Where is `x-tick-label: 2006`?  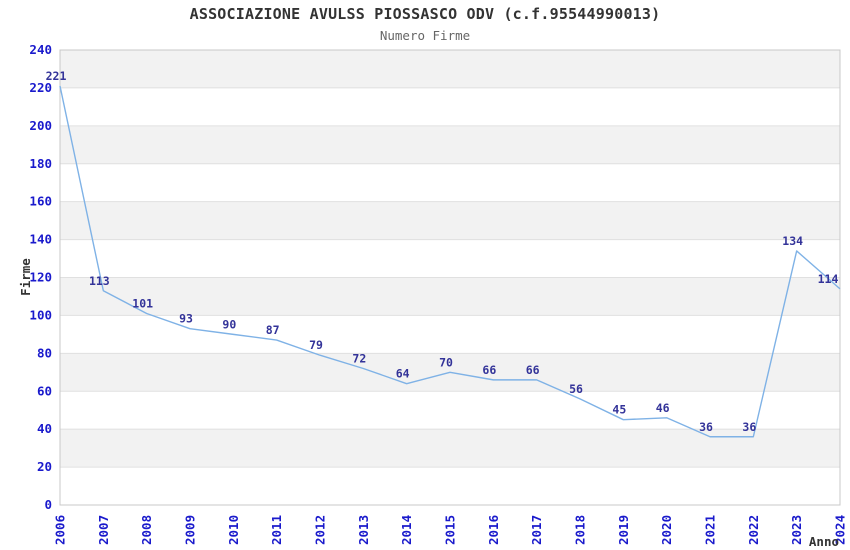
x-tick-label: 2006 is located at coordinates (60, 530).